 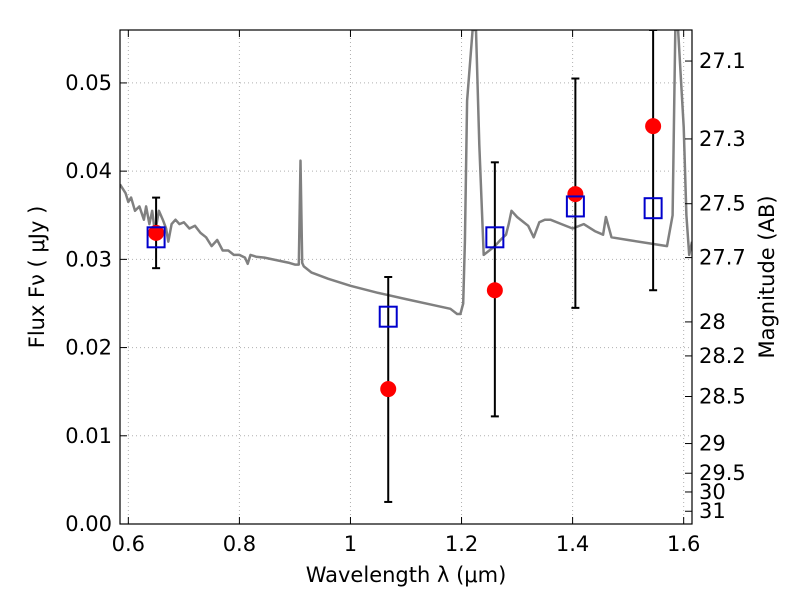 I want to click on y-tick-label: 0.00, so click(x=88, y=524).